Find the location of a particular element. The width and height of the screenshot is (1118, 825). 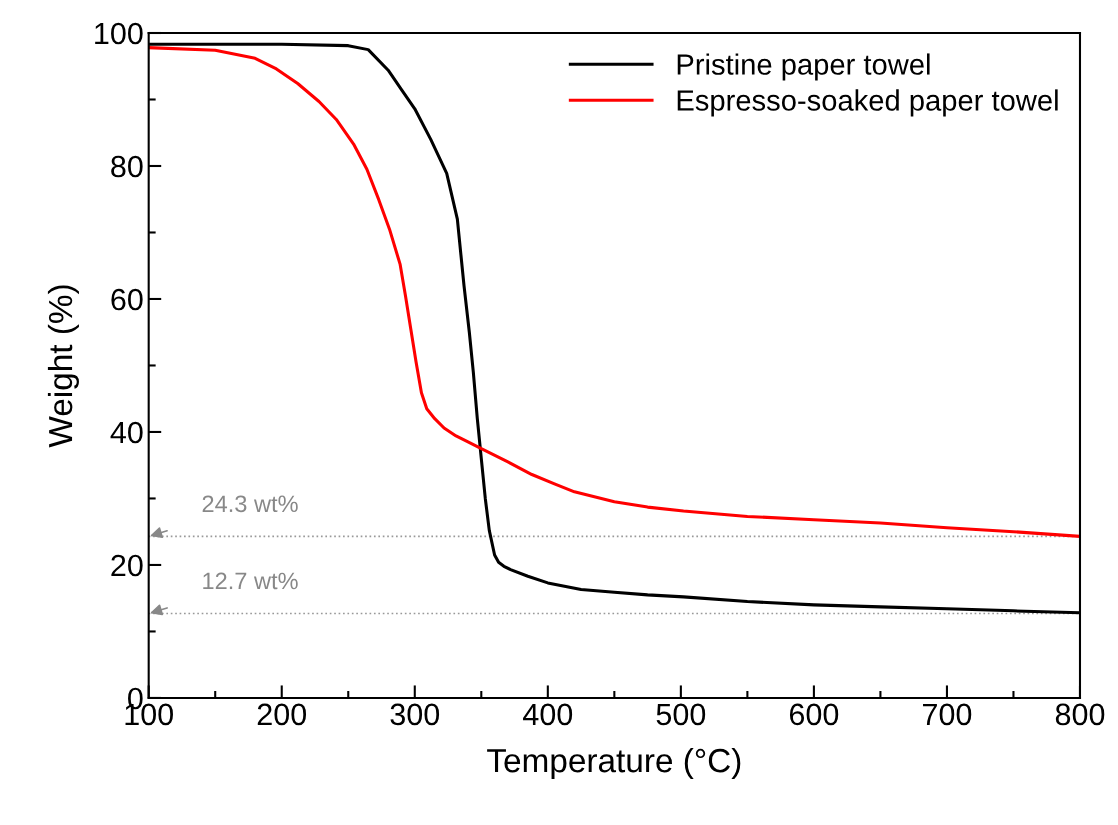

x-tick-label: 700 is located at coordinates (947, 714).